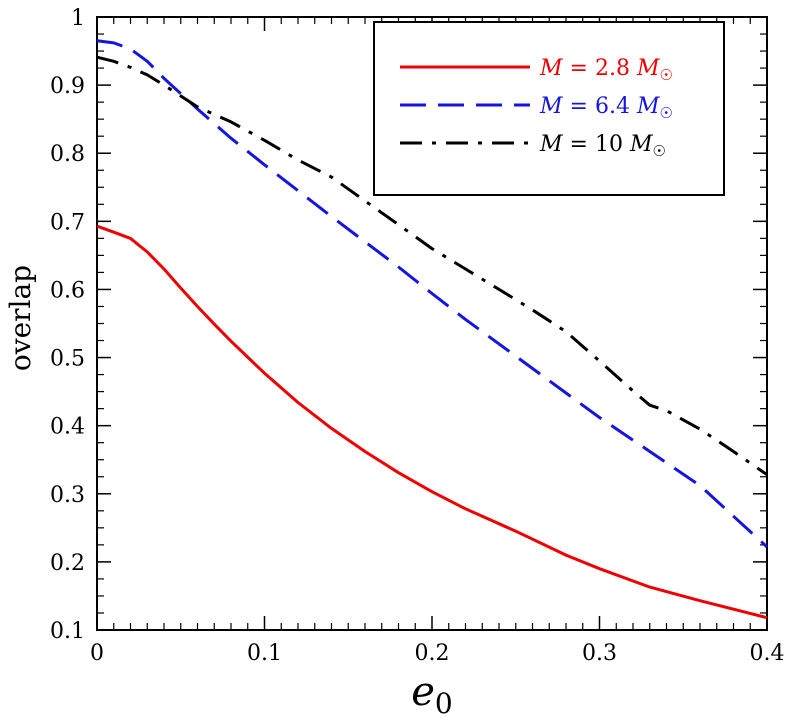  What do you see at coordinates (20, 318) in the screenshot?
I see `y-axis-title: overlap` at bounding box center [20, 318].